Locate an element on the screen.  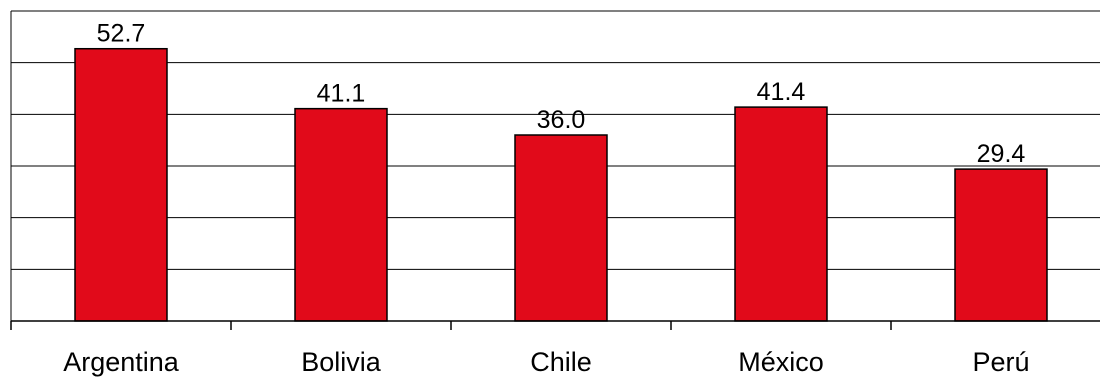
category-labels: Argentina Bolivia Chile México Perú is located at coordinates (546, 362).